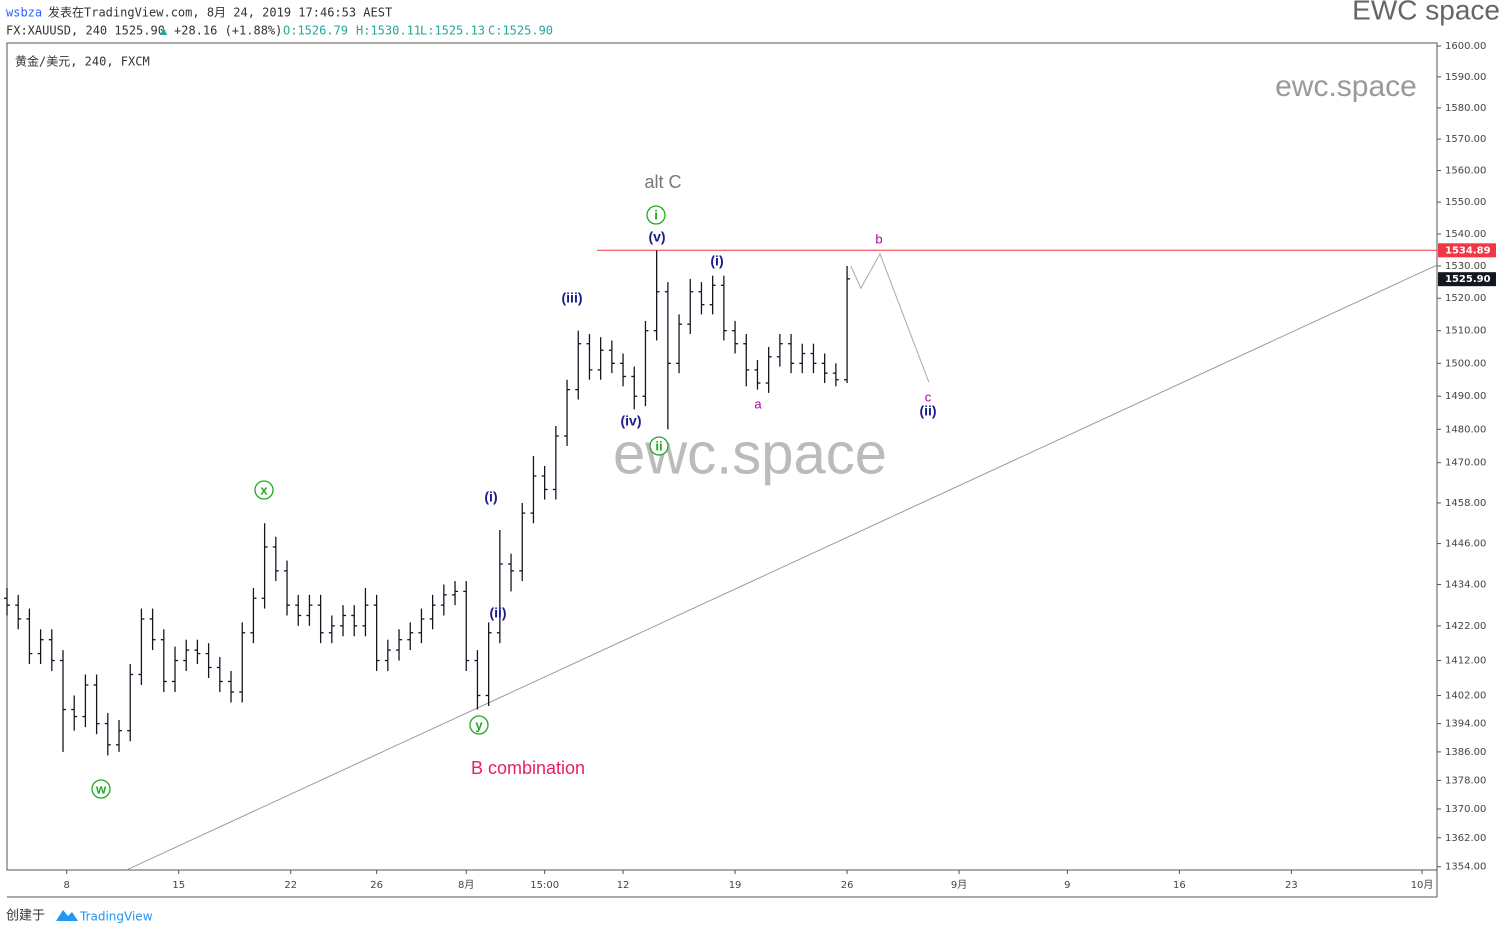  What do you see at coordinates (1465, 171) in the screenshot?
I see `y-tick-label: 1560.00` at bounding box center [1465, 171].